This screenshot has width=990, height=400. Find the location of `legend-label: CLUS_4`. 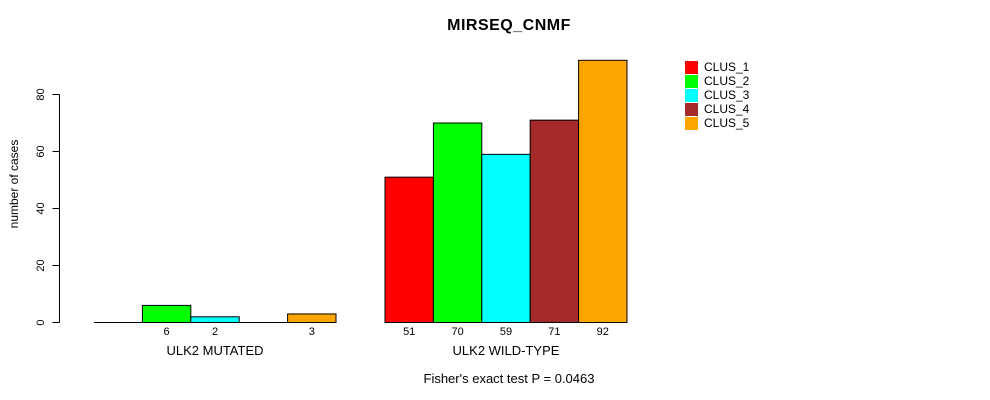

legend-label: CLUS_4 is located at coordinates (727, 108).